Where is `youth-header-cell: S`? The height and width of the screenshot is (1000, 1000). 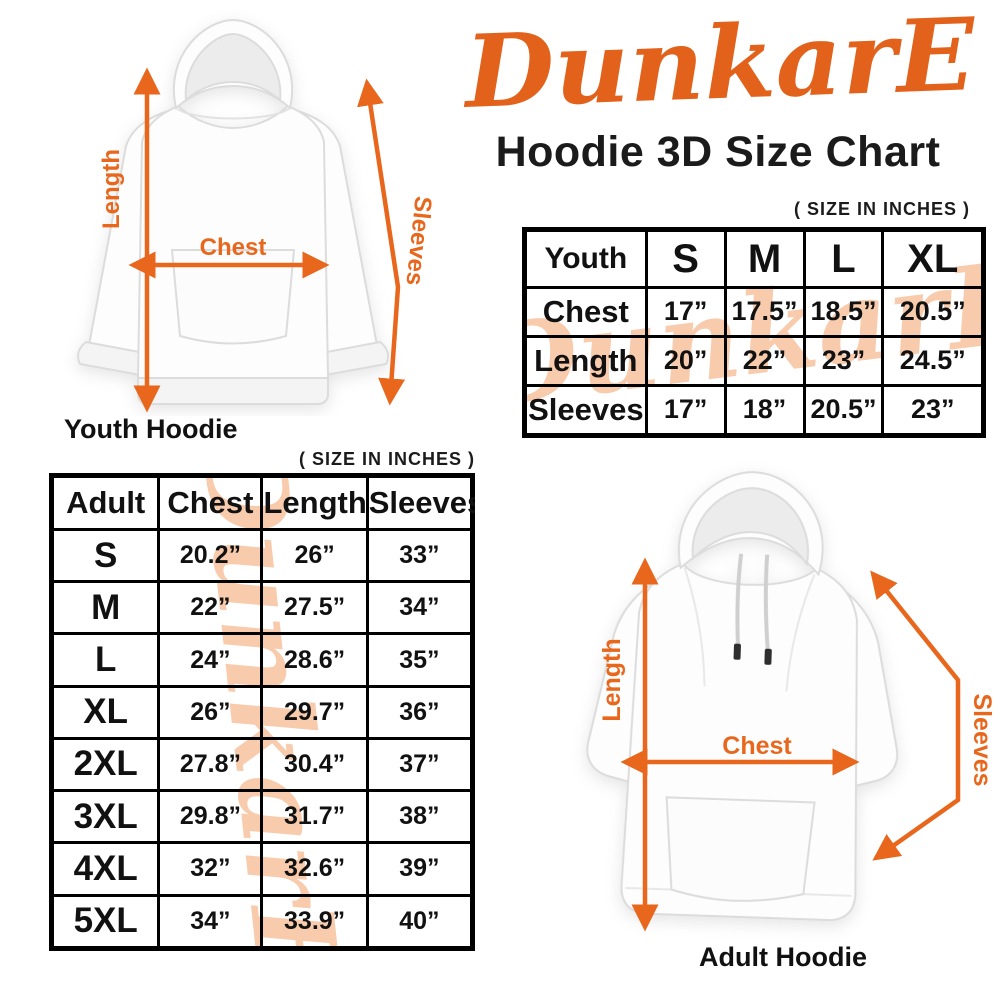 youth-header-cell: S is located at coordinates (685, 258).